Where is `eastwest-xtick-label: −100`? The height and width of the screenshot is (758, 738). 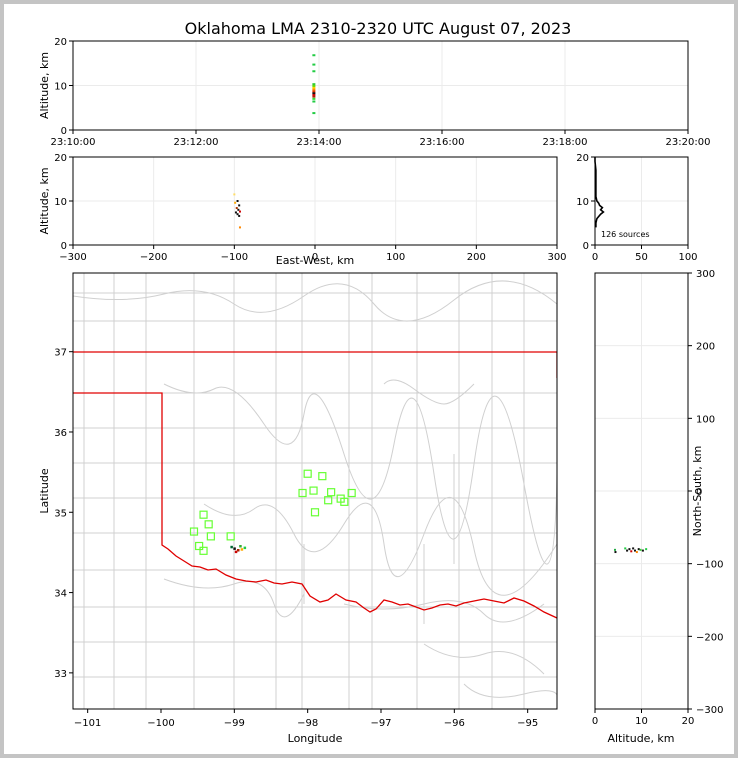
eastwest-xtick-label: −100 is located at coordinates (234, 257).